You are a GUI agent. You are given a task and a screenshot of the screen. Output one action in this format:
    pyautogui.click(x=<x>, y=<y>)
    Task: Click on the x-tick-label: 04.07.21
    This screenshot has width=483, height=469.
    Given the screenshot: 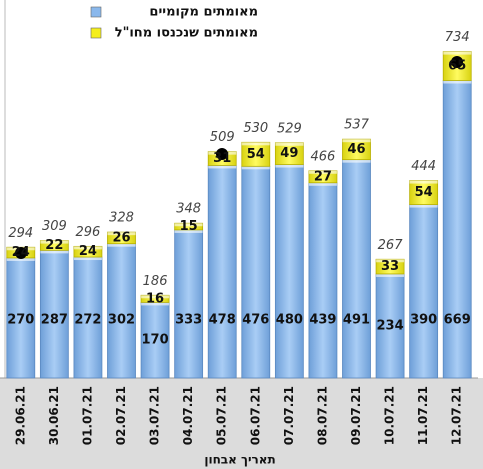 What is the action you would take?
    pyautogui.click(x=188, y=415)
    